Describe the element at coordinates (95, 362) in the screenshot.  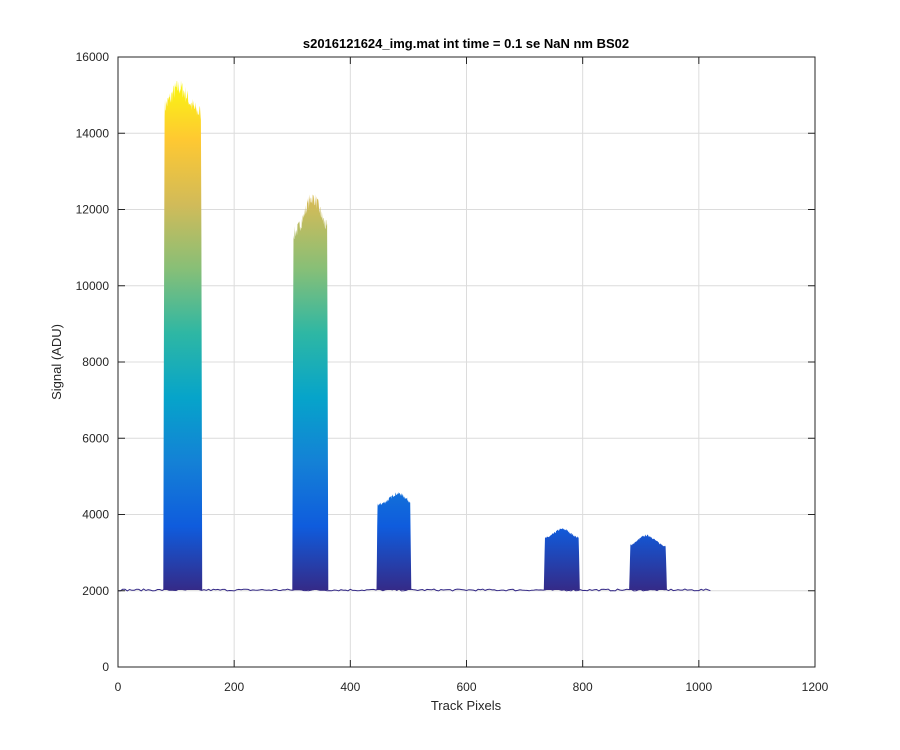
I see `y-tick-label: 8000` at that location.